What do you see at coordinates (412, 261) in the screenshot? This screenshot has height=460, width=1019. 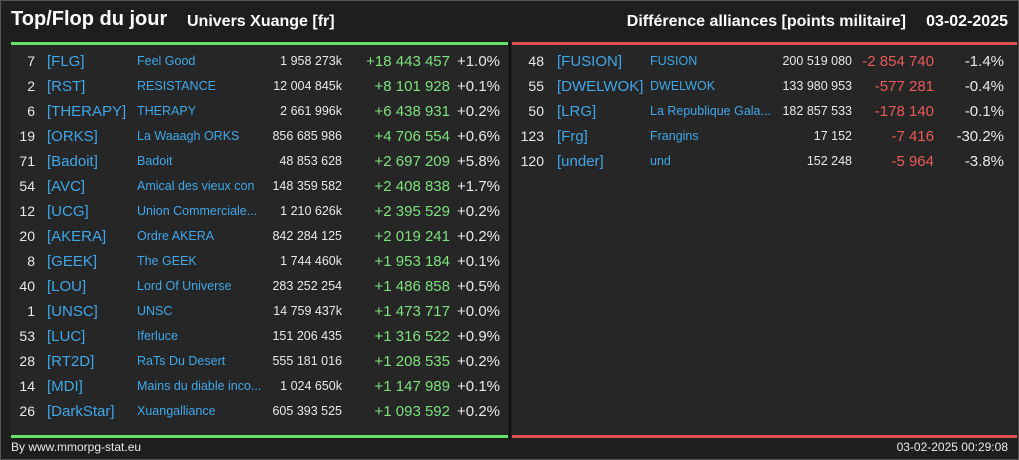 I see `points-difference: +1 953 184` at bounding box center [412, 261].